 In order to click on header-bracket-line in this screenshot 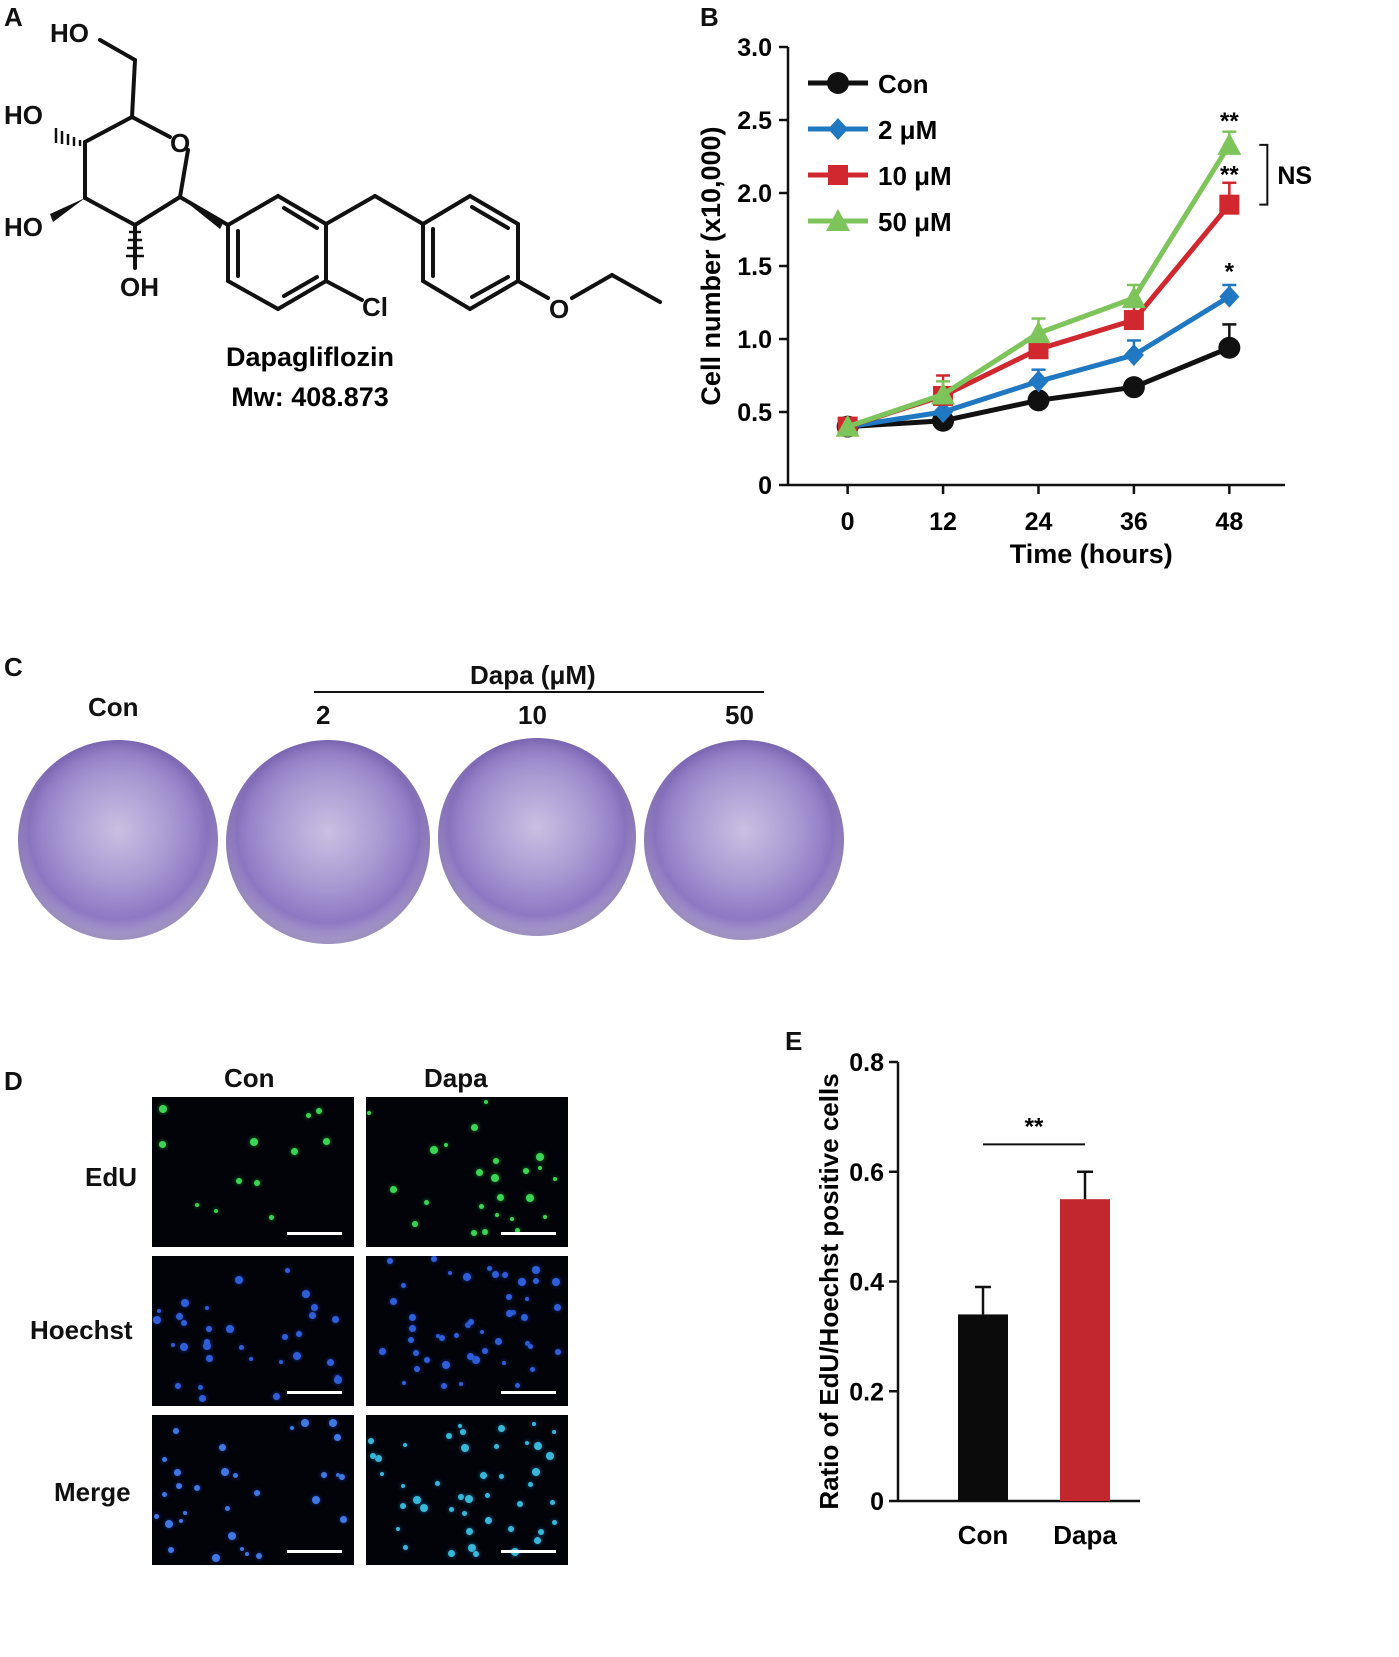, I will do `click(539, 692)`.